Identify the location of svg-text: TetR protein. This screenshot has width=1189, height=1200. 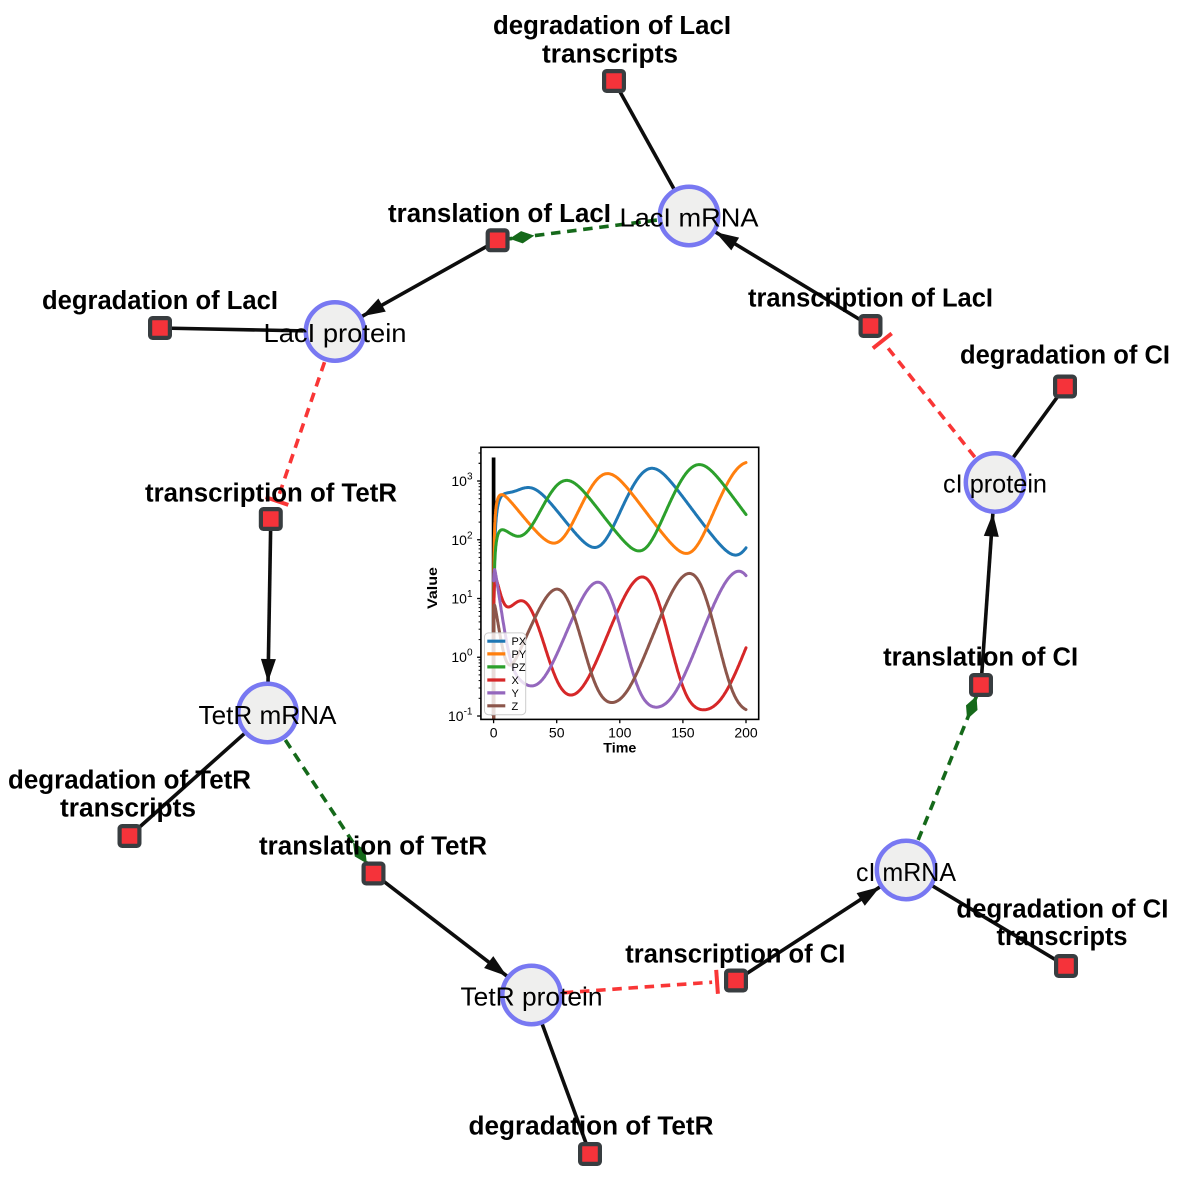
(532, 997).